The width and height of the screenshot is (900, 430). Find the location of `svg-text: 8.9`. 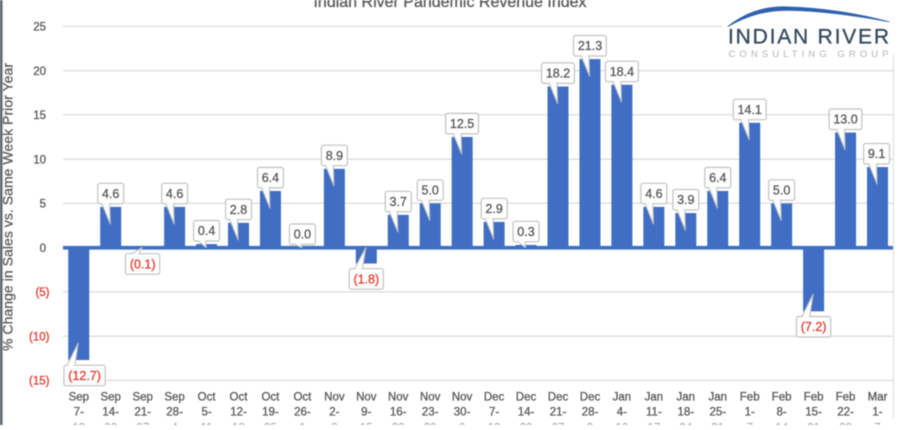

svg-text: 8.9 is located at coordinates (334, 156).